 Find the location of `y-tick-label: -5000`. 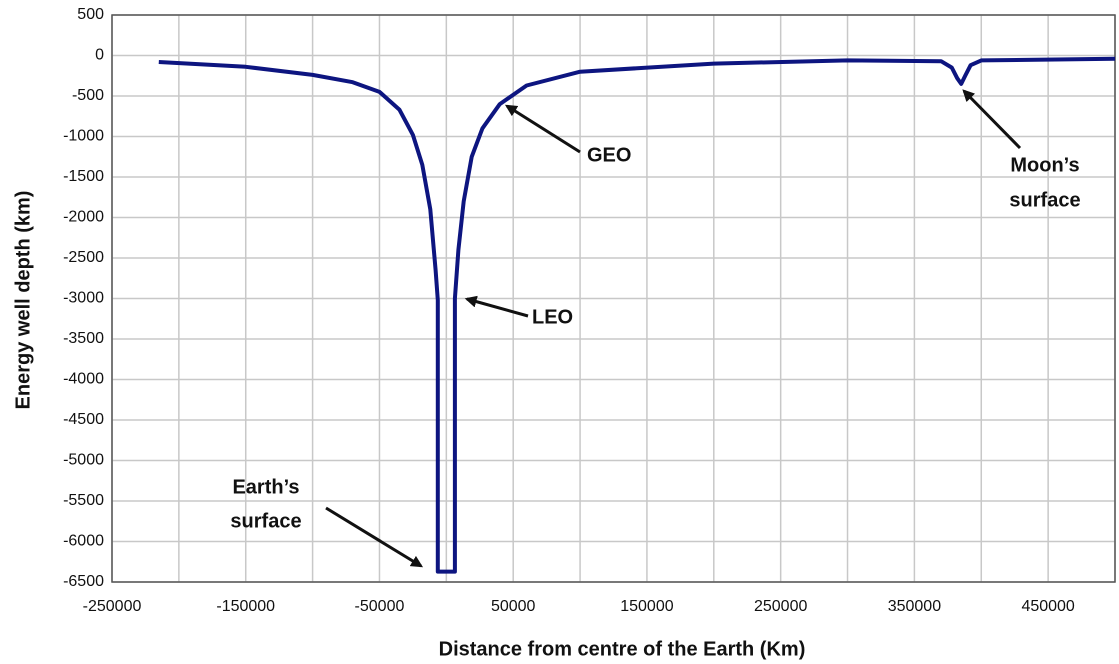

y-tick-label: -5000 is located at coordinates (83, 460).